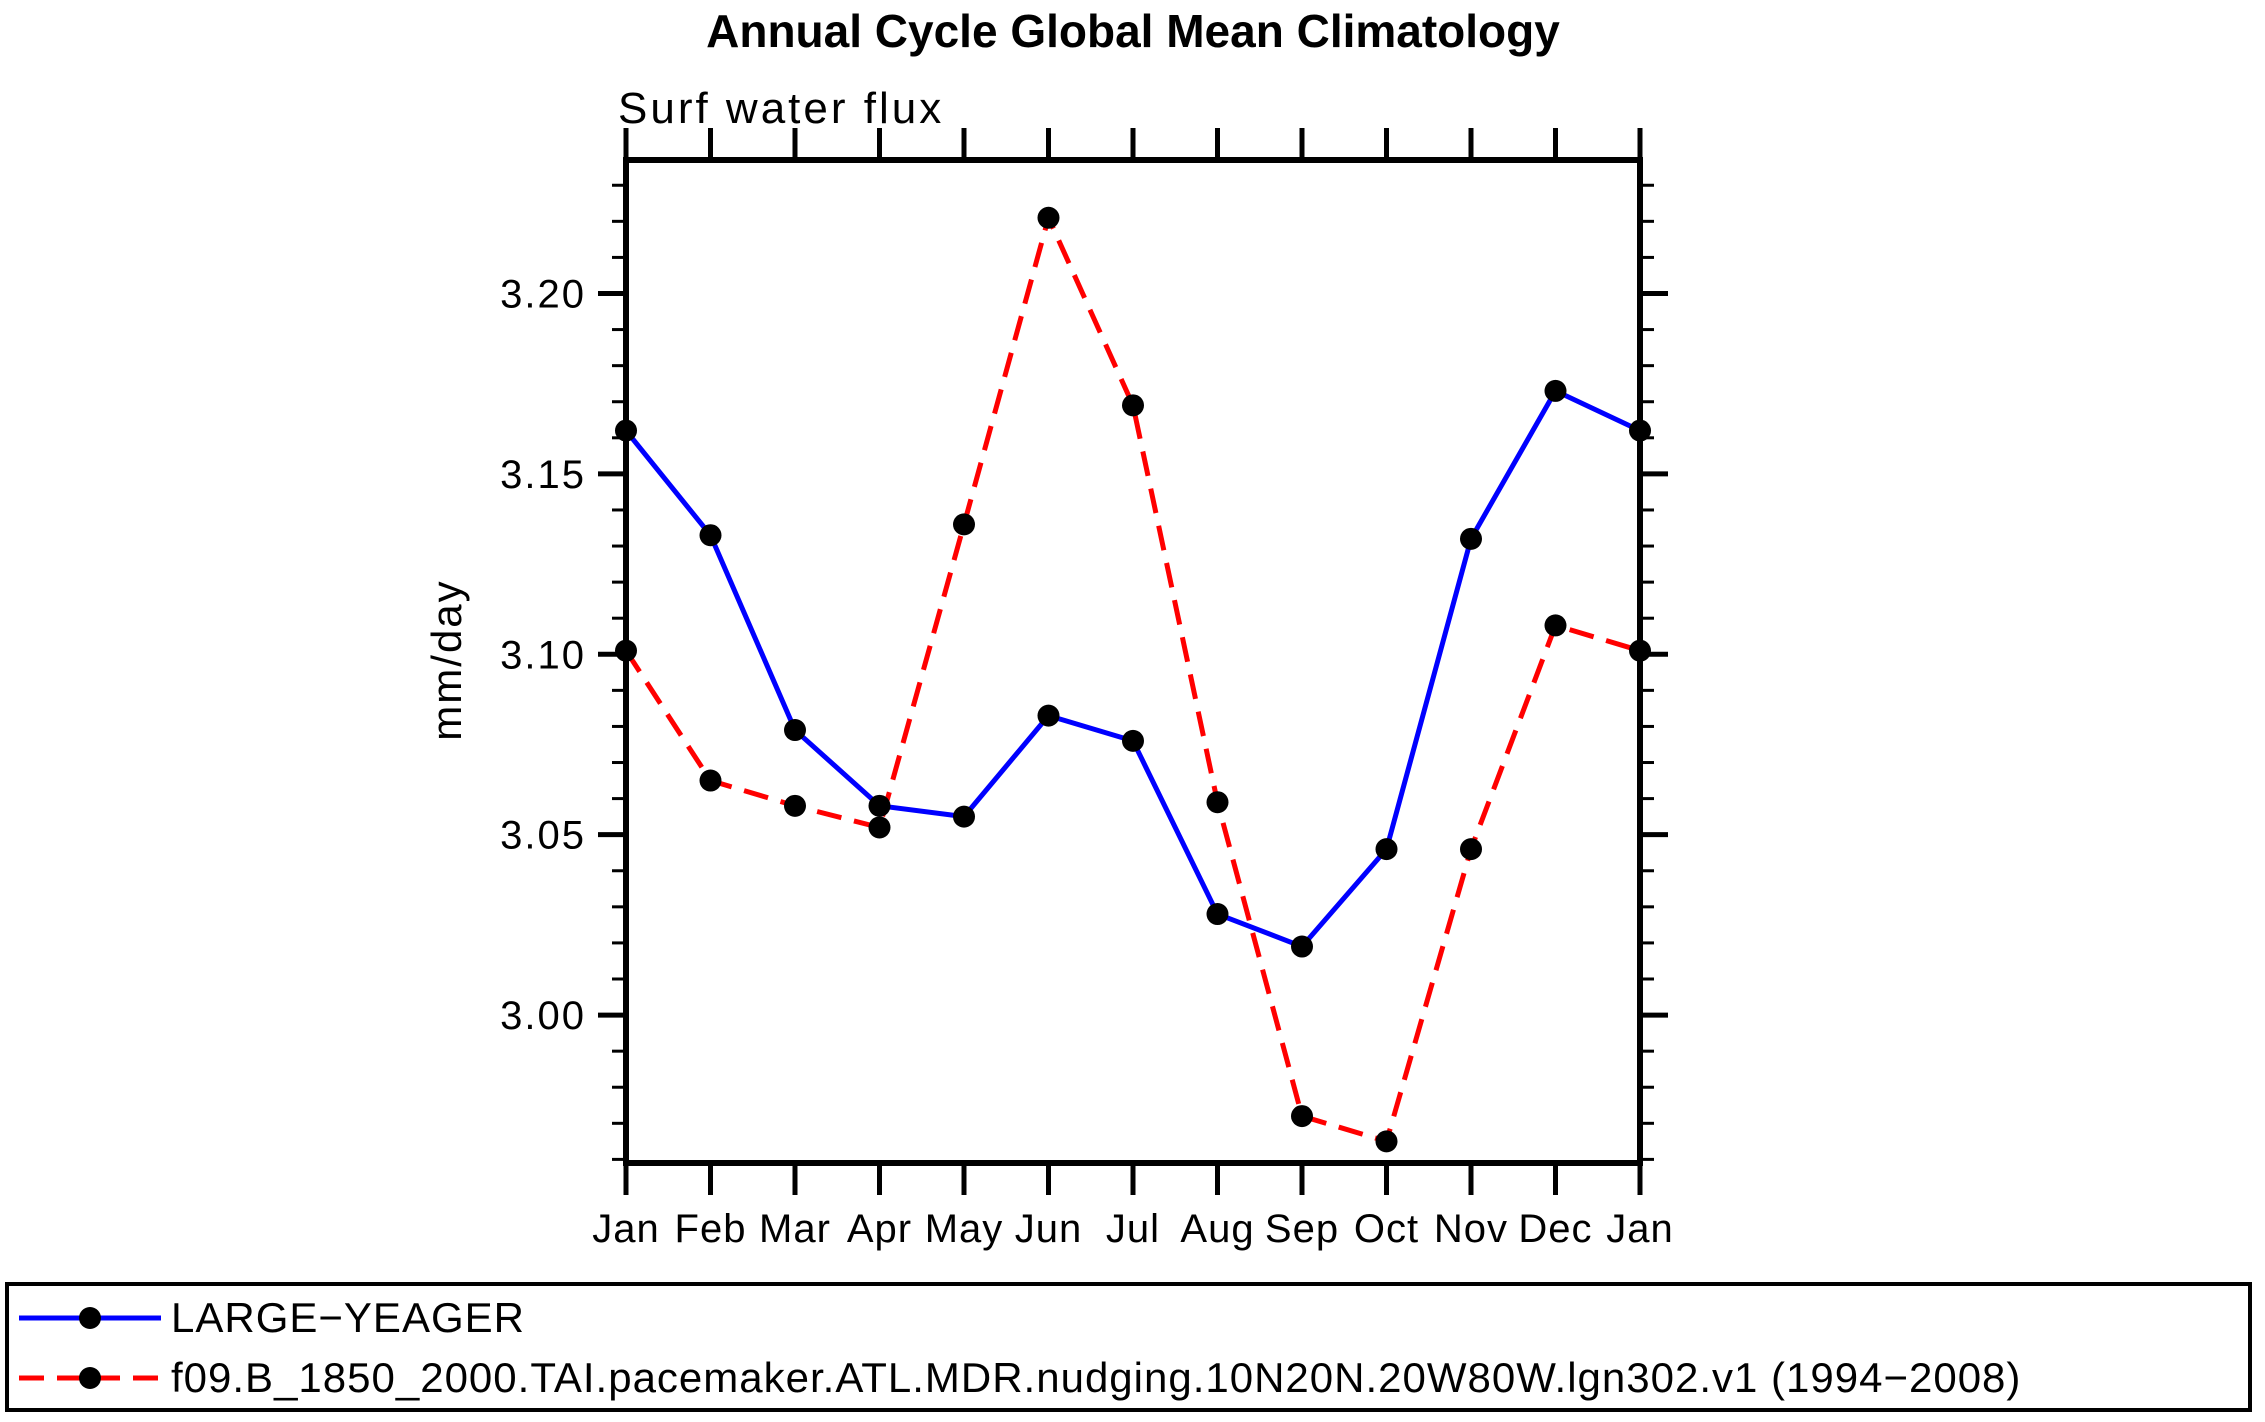 Image resolution: width=2265 pixels, height=1422 pixels. Describe the element at coordinates (1217, 1229) in the screenshot. I see `month-tick-label: Aug` at that location.